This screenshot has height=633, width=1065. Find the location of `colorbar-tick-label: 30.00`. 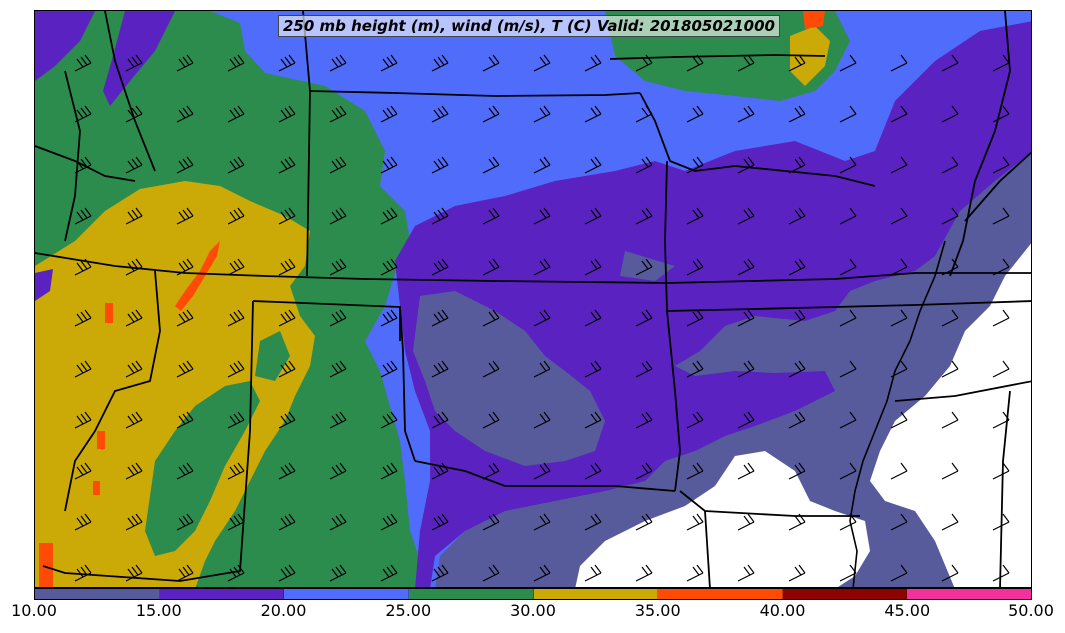

colorbar-tick-label: 30.00 is located at coordinates (533, 610).